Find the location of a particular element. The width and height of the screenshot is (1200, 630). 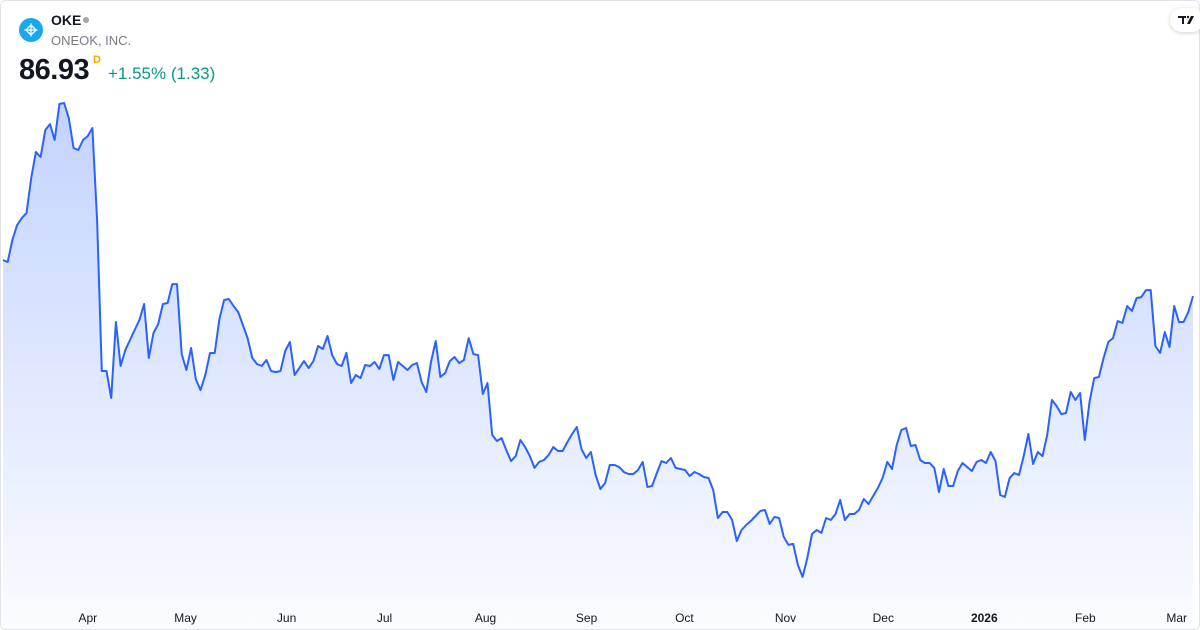

oneok-logo-icon is located at coordinates (31, 30).